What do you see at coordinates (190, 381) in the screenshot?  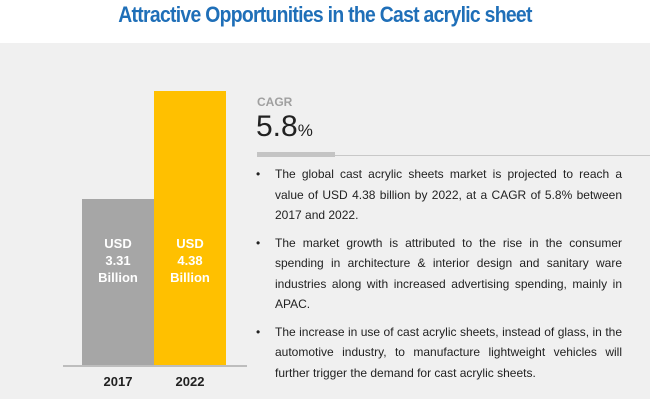 I see `x-tick-label: 2022` at bounding box center [190, 381].